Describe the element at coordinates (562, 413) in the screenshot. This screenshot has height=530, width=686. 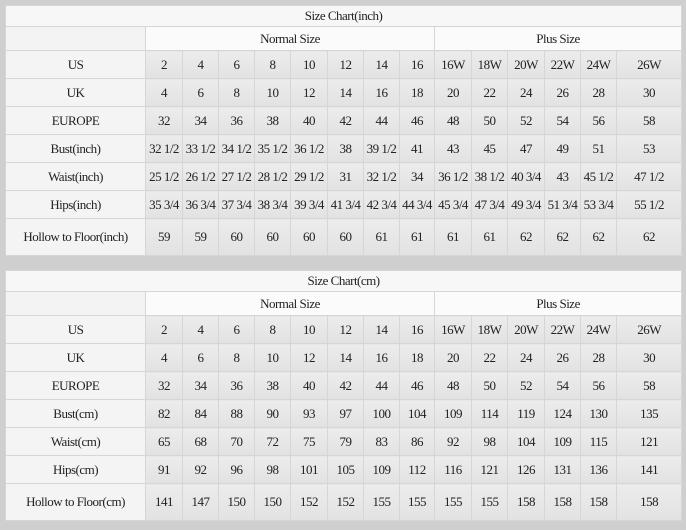
I see `table-cell: 124` at that location.